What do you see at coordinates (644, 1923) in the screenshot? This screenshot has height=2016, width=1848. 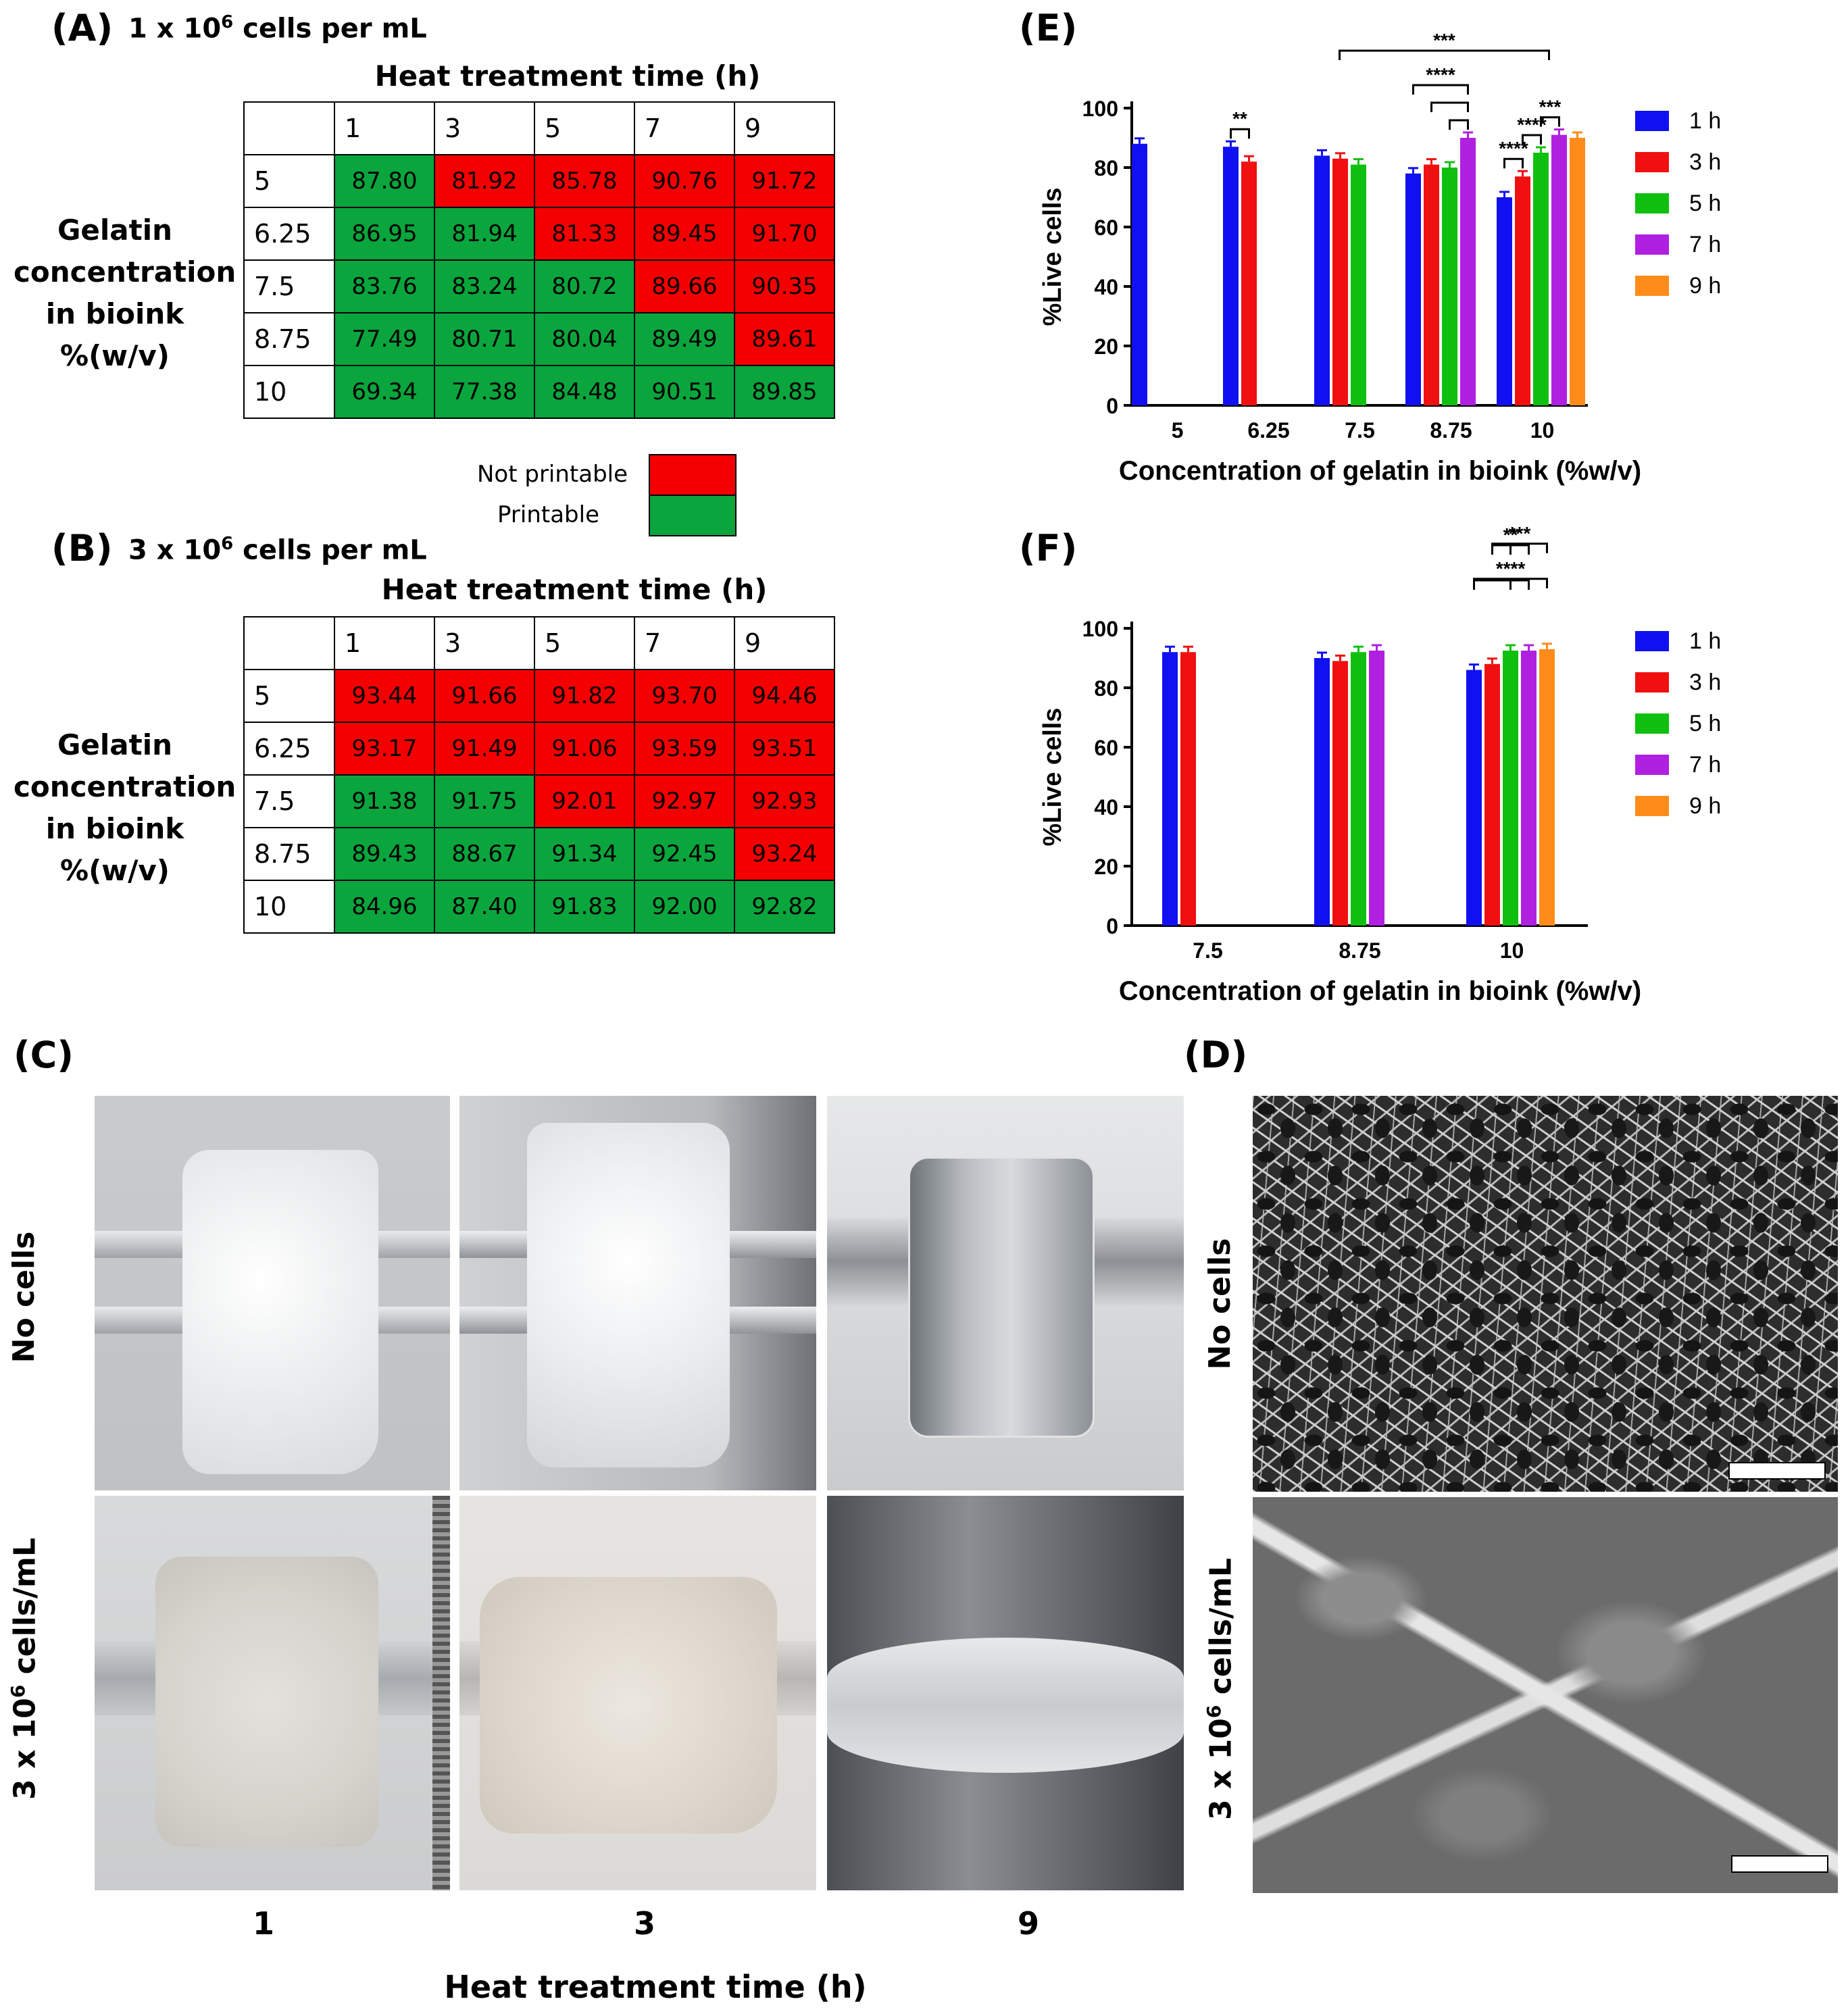 I see `panel-c-x-category-3: 3` at bounding box center [644, 1923].